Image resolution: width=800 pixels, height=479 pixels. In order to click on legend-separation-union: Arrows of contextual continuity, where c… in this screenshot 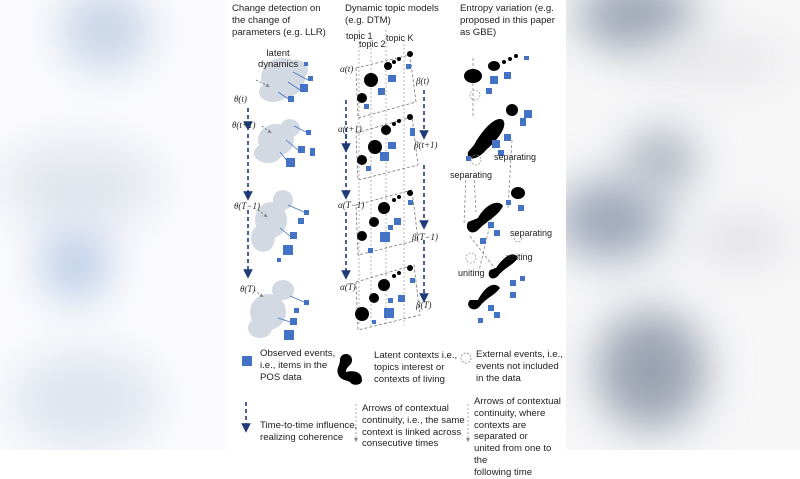, I will do `click(517, 437)`.